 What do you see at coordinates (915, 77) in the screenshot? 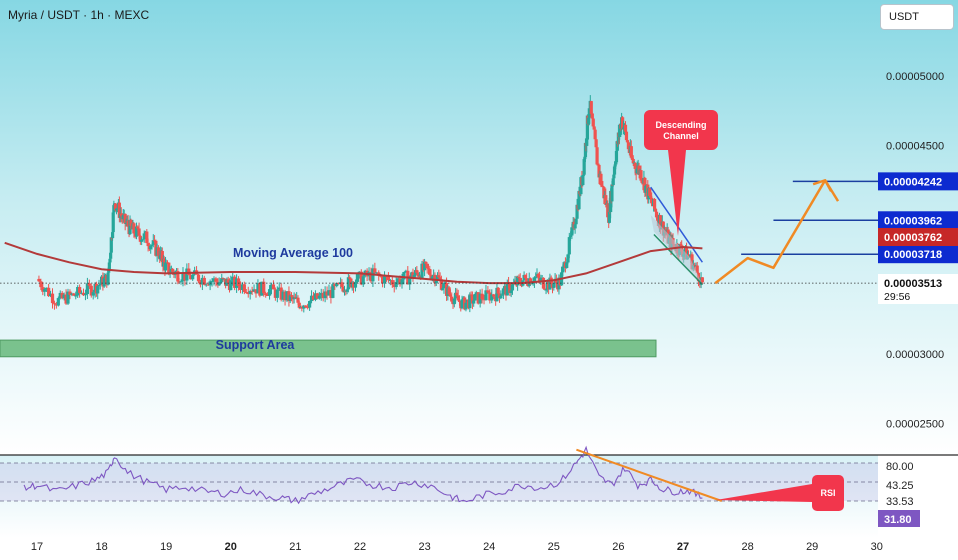
I see `price-tick-label: 0.00005000` at bounding box center [915, 77].